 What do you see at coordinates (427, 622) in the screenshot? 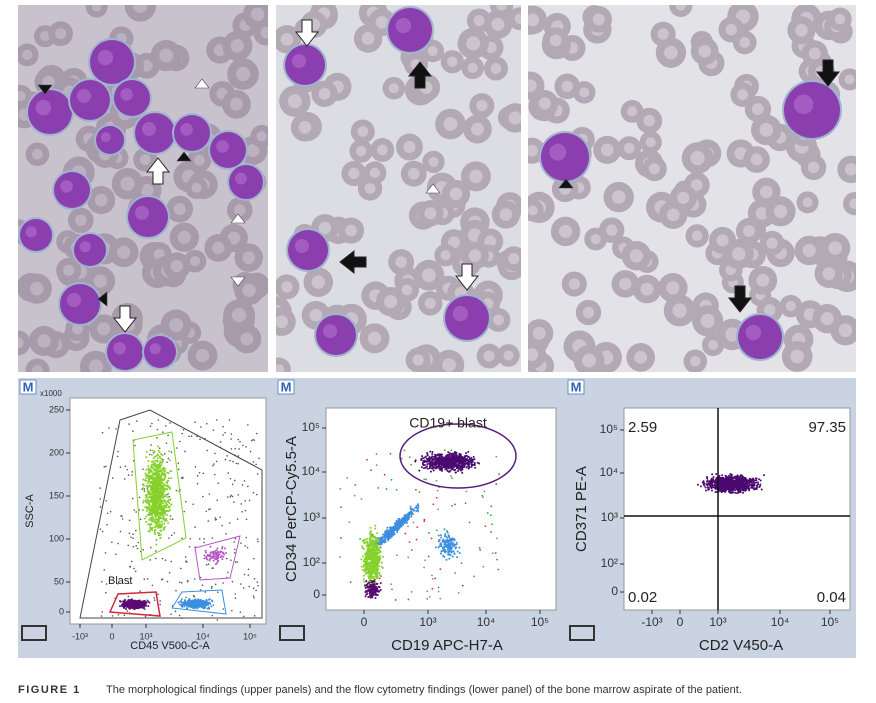
I see `x-tick-label: 10³` at bounding box center [427, 622].